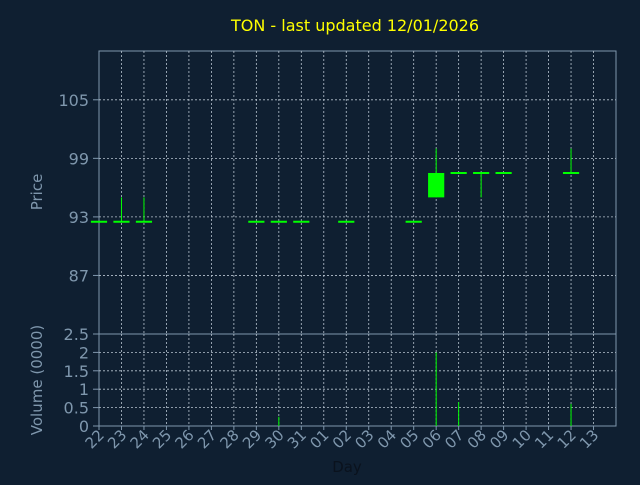 This screenshot has height=485, width=640. I want to click on volume-tick-label: 0, so click(84, 426).